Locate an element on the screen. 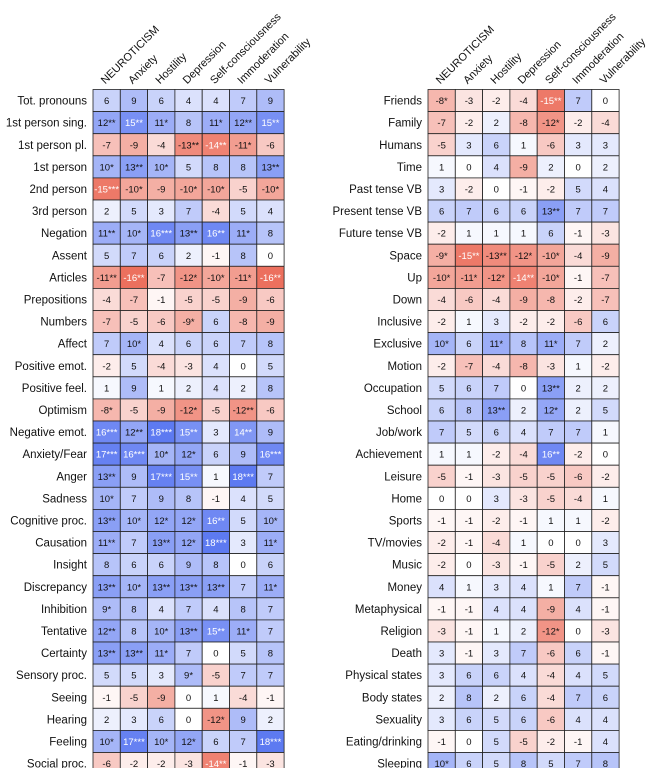  row-label-tv-movies: TV/movies is located at coordinates (395, 544).